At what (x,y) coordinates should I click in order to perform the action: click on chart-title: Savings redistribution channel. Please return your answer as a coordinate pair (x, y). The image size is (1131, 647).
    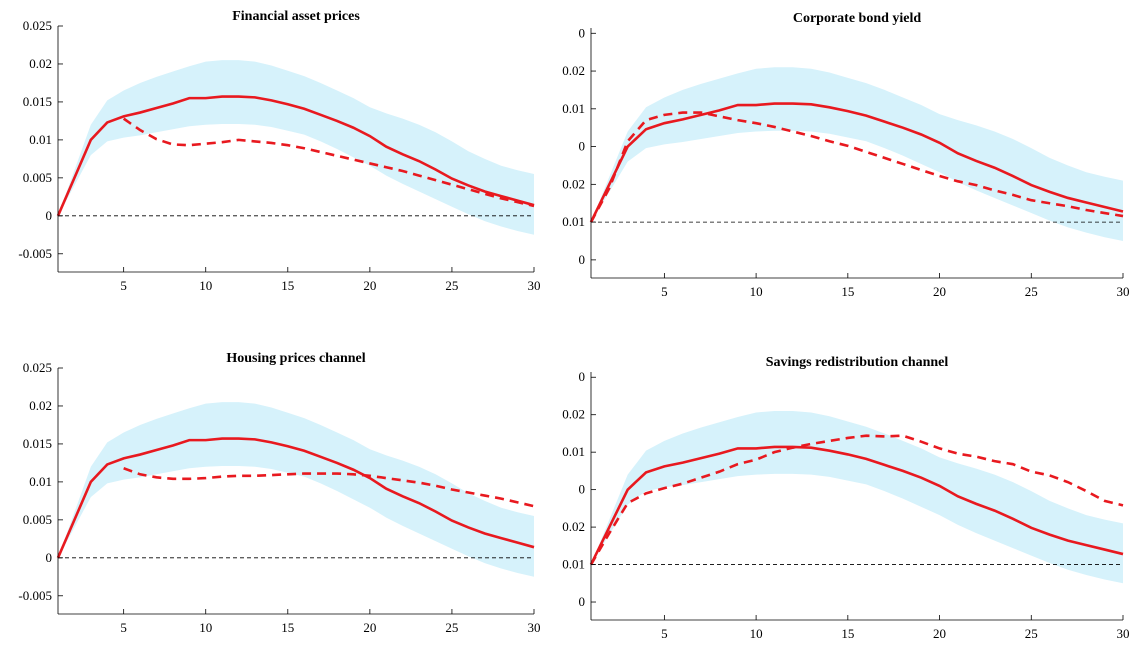
    Looking at the image, I should click on (857, 362).